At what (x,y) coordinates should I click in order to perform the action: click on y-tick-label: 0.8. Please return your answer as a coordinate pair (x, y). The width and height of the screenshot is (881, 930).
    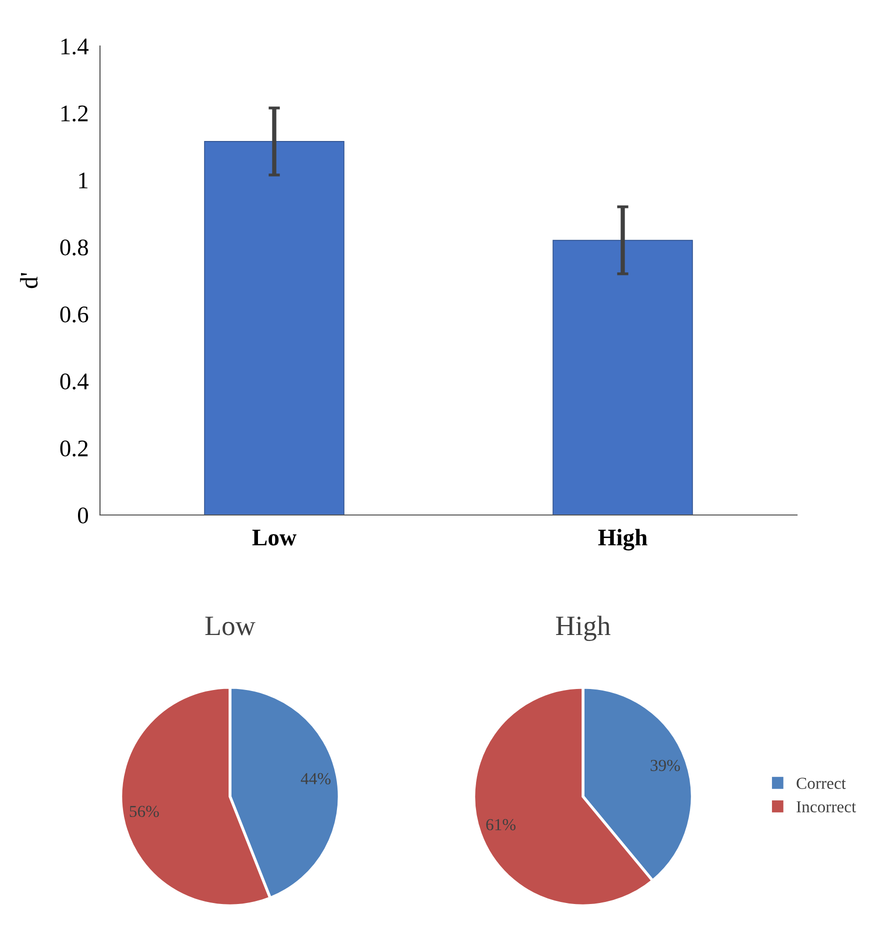
    Looking at the image, I should click on (74, 247).